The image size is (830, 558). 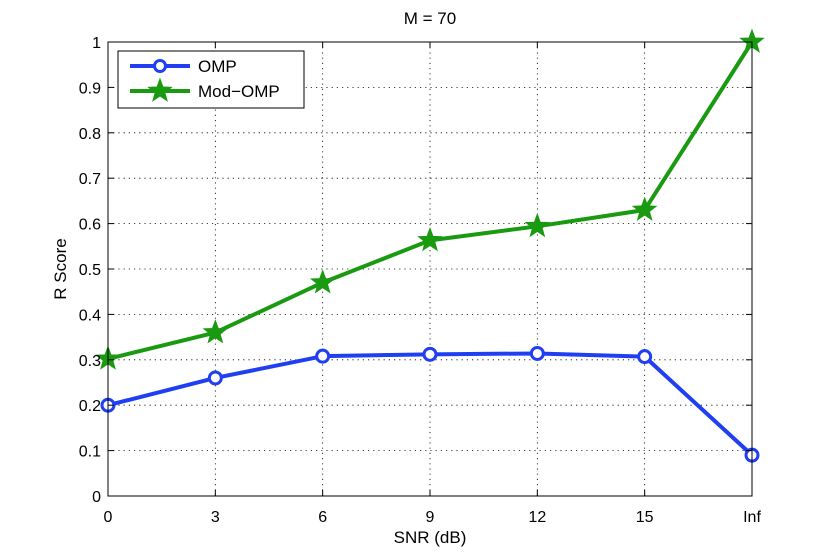 I want to click on legend-marker-omp, so click(x=160, y=66).